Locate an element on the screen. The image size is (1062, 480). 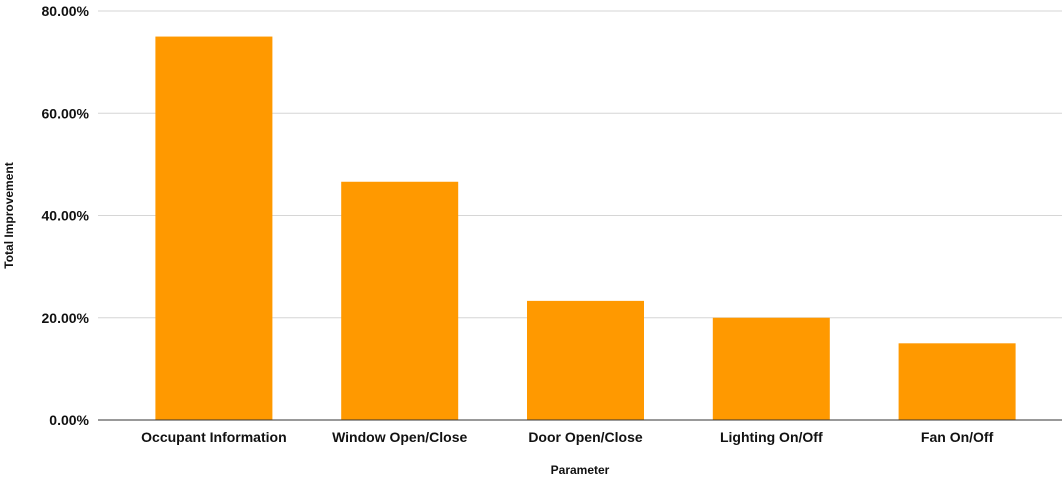
y-axis-ticks: 0.00% 20.00% 40.00% 60.00% 80.00% is located at coordinates (66, 215).